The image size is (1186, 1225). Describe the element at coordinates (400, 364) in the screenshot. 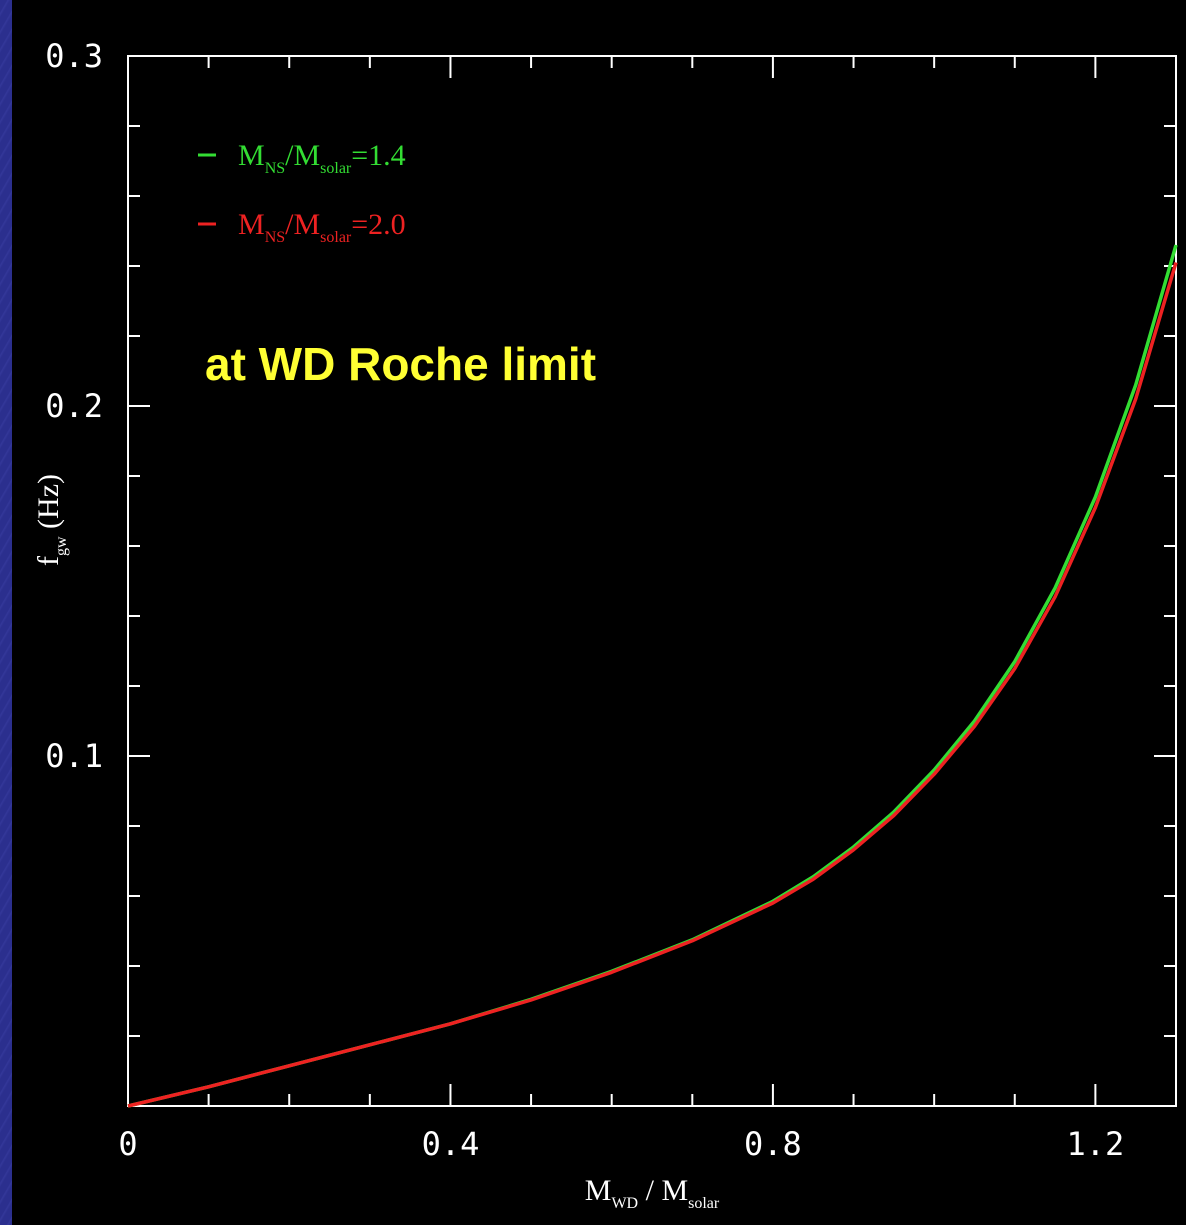

I see `roche-limit-annotation: at WD Roche limit` at that location.